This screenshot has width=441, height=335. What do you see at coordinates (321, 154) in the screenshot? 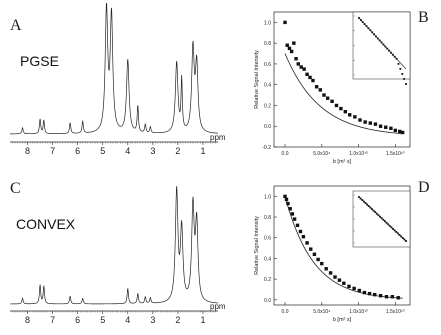
I see `x-tick-label: 5.0x10⁹` at bounding box center [321, 154].